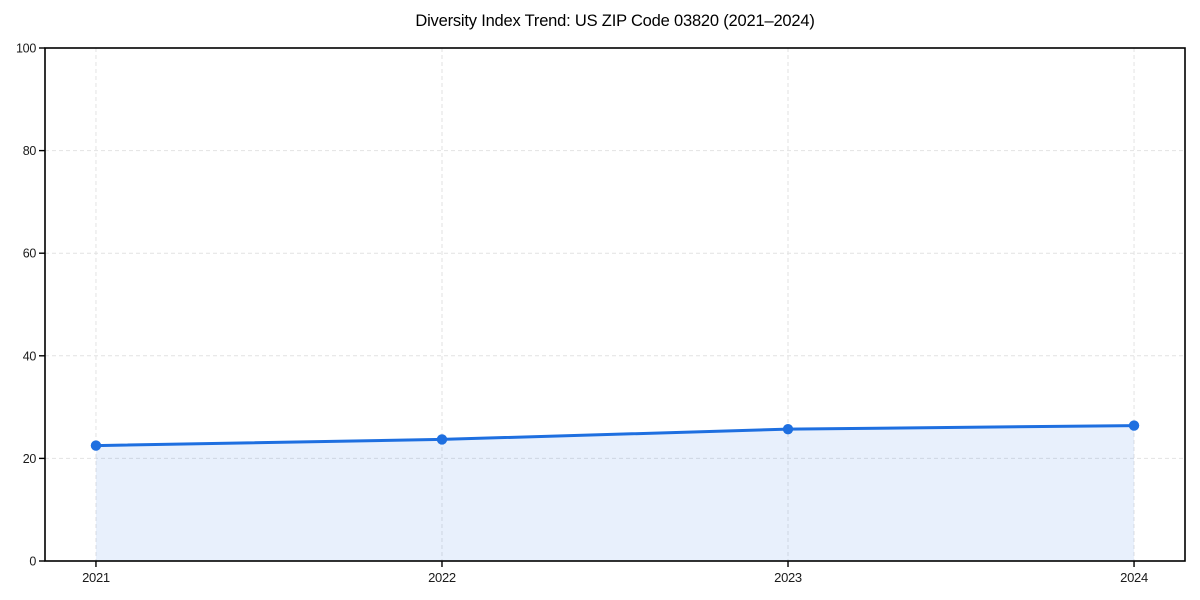 The image size is (1200, 600). What do you see at coordinates (96, 445) in the screenshot?
I see `data-point-2021` at bounding box center [96, 445].